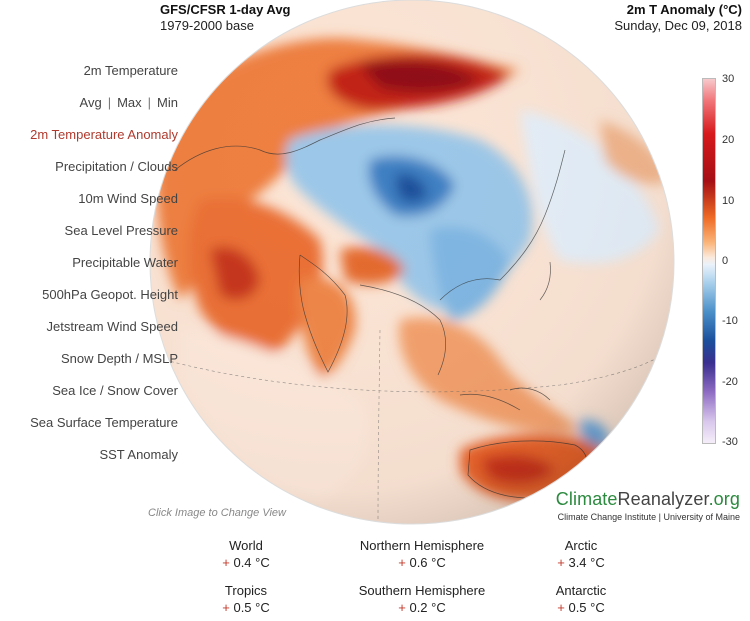 The height and width of the screenshot is (621, 750). I want to click on color-scale-tick: -20, so click(730, 382).